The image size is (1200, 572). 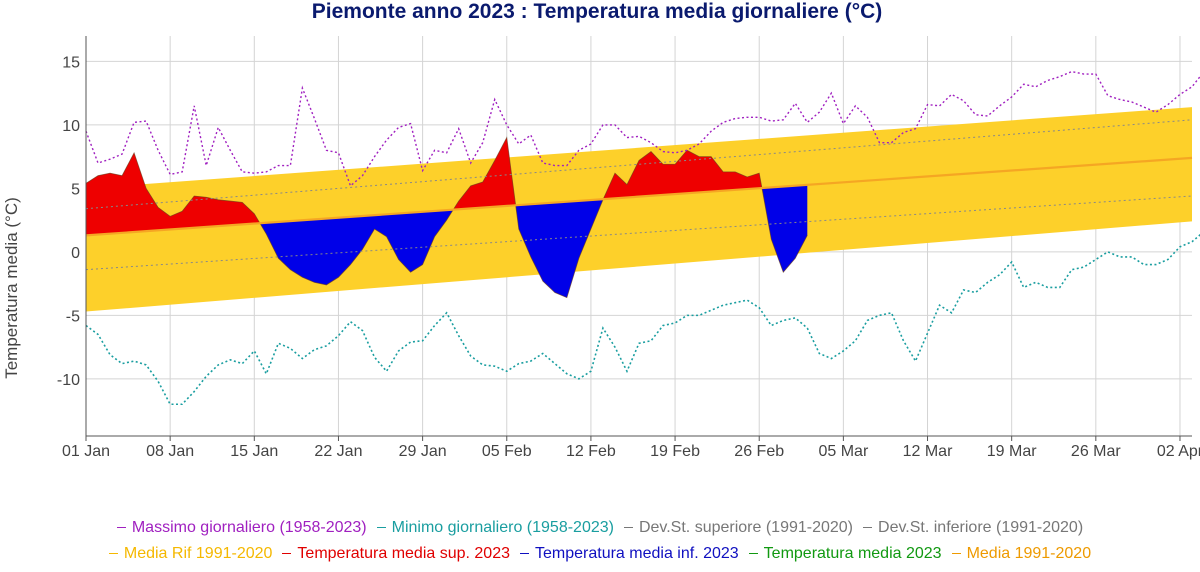 What do you see at coordinates (1178, 451) in the screenshot?
I see `x-tick-label: 02 Apr` at bounding box center [1178, 451].